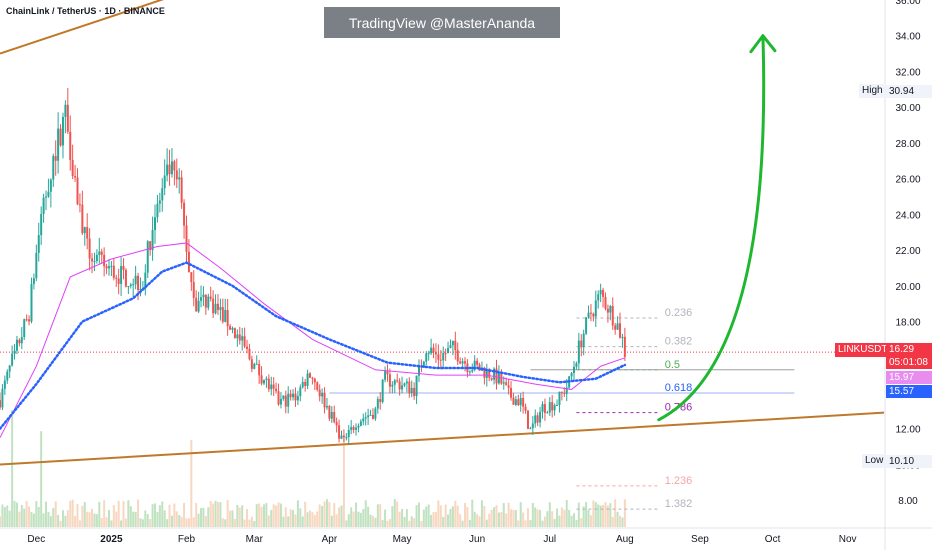 This screenshot has width=932, height=550. Describe the element at coordinates (442, 438) in the screenshot. I see `trendline` at that location.